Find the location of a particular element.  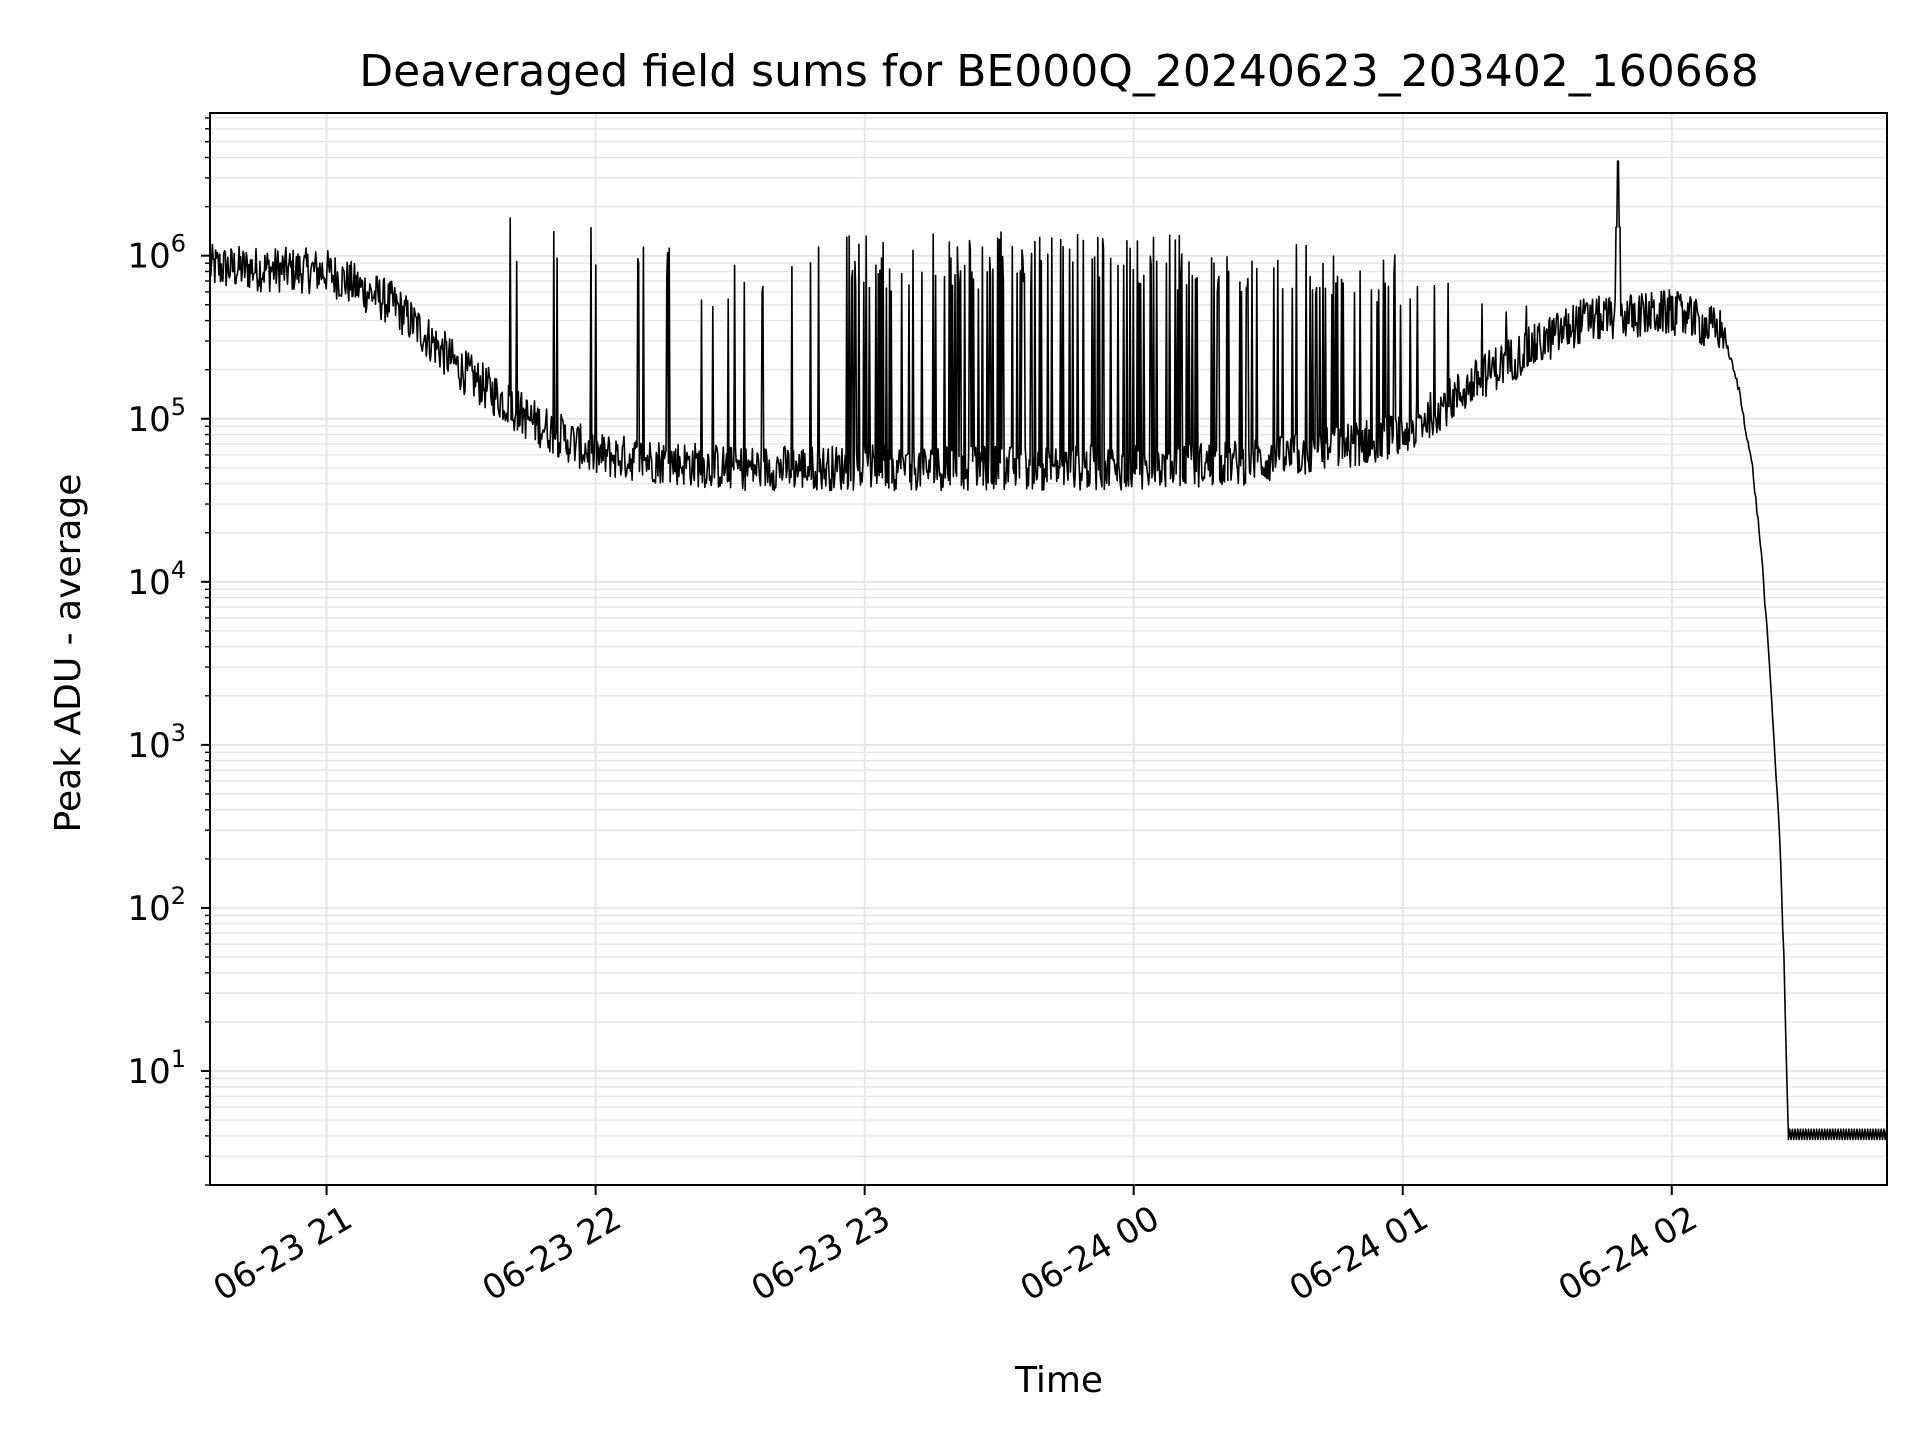

y-tick-label: 10² is located at coordinates (156, 905).